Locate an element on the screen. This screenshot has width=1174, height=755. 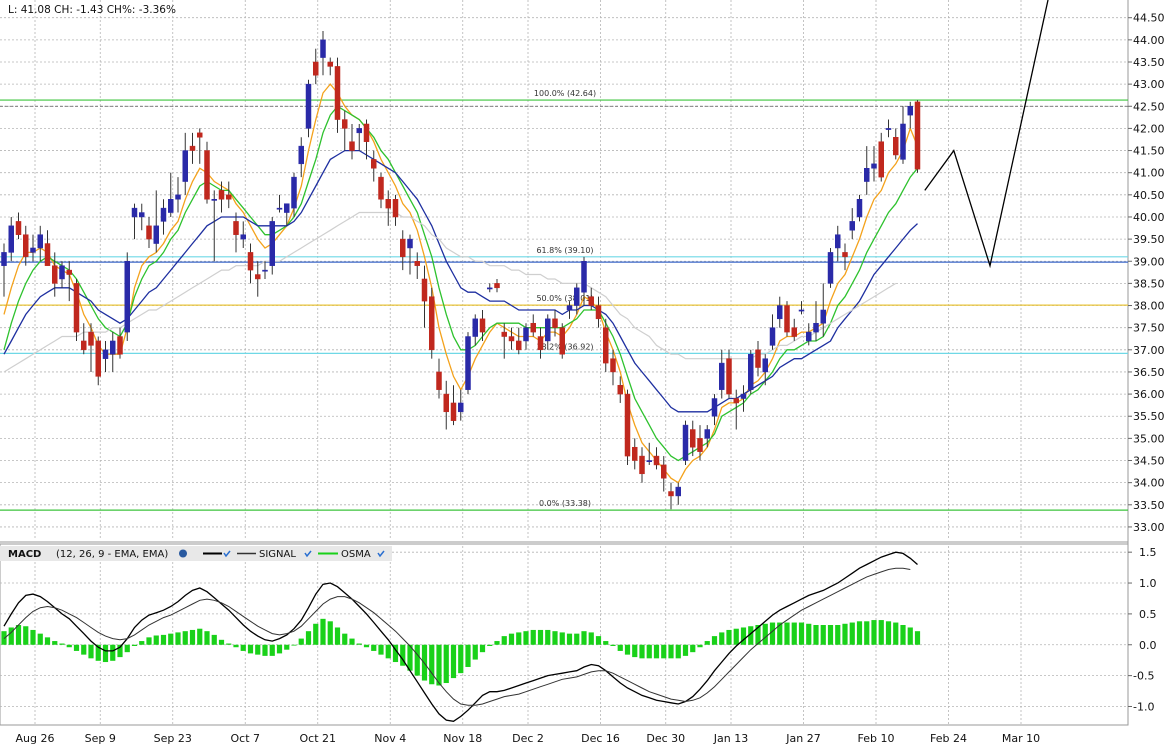
date-tick-label: Nov 18 is located at coordinates (462, 738).